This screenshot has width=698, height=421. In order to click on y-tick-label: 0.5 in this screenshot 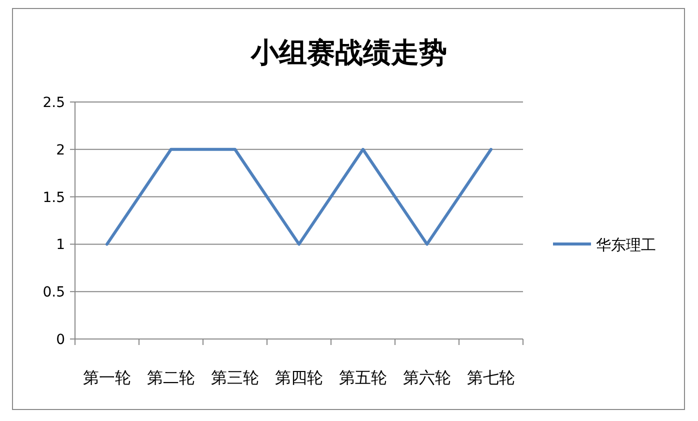, I will do `click(53, 292)`.